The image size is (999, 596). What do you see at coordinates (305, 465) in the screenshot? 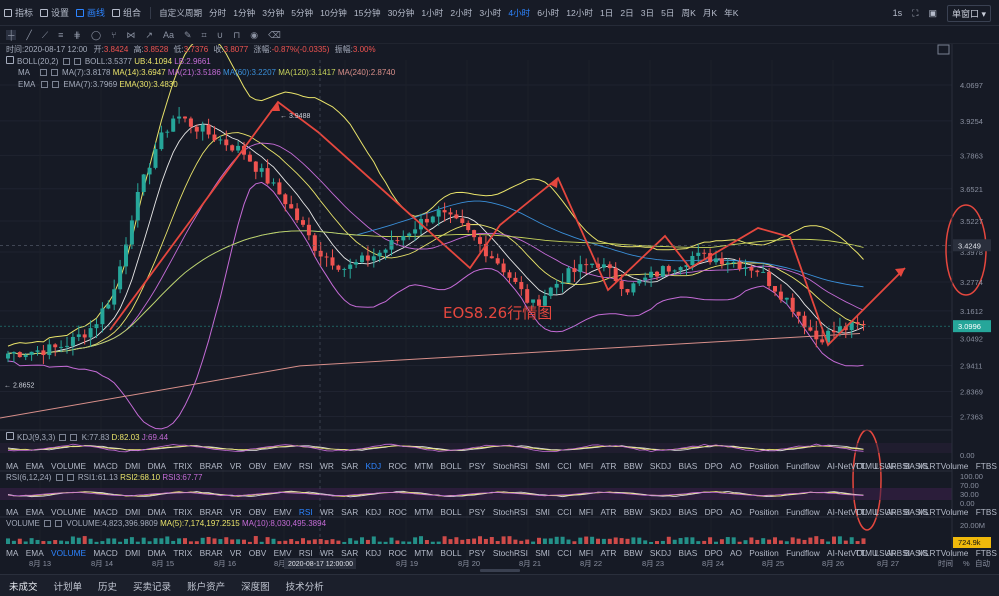
I see `indicator-tab: RSI` at bounding box center [305, 465].